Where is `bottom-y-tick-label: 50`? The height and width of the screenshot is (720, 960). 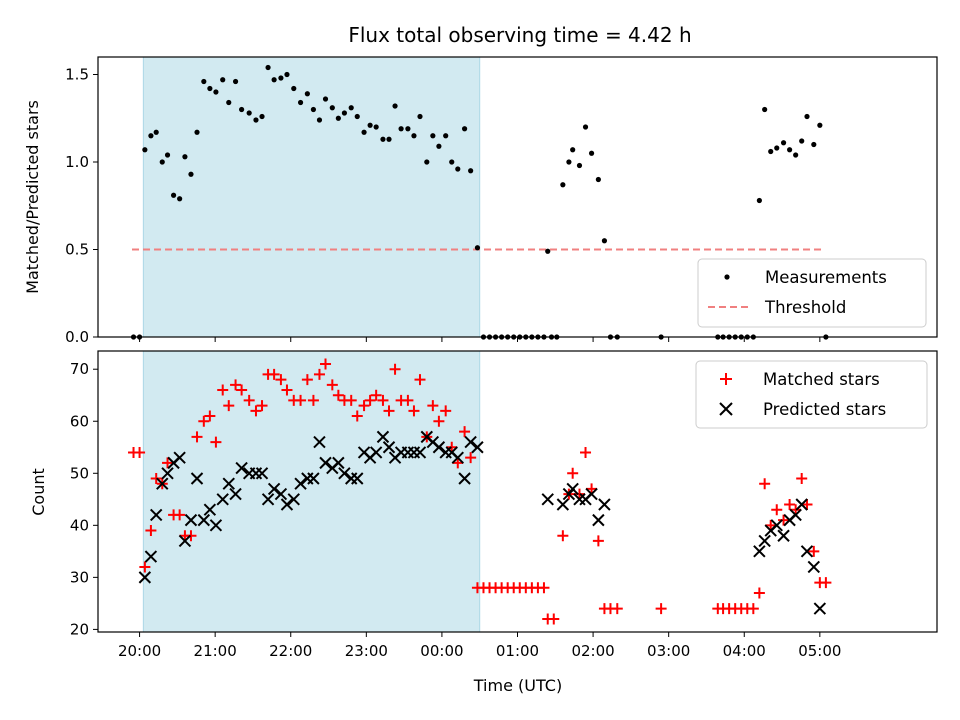
bottom-y-tick-label: 50 is located at coordinates (79, 473).